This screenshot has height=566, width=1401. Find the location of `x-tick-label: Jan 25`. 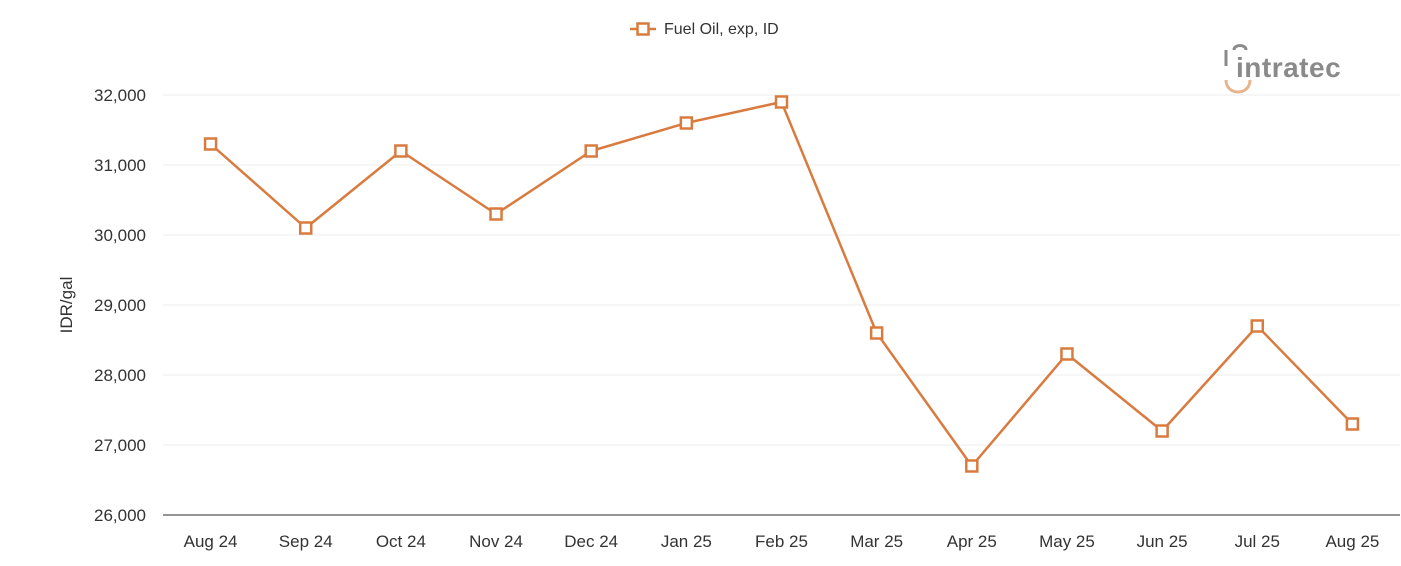

x-tick-label: Jan 25 is located at coordinates (686, 541).